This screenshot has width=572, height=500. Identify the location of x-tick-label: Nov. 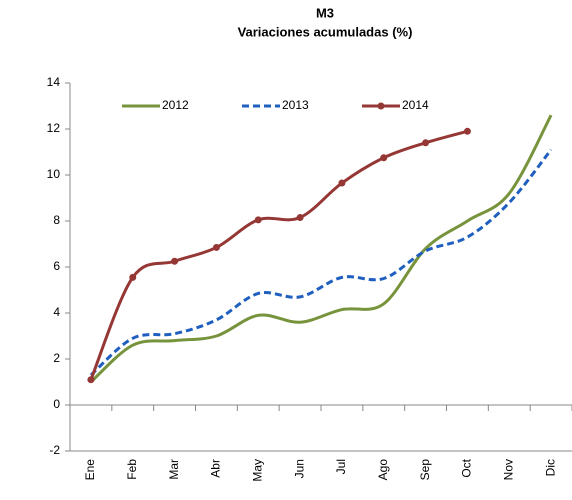
(508, 469).